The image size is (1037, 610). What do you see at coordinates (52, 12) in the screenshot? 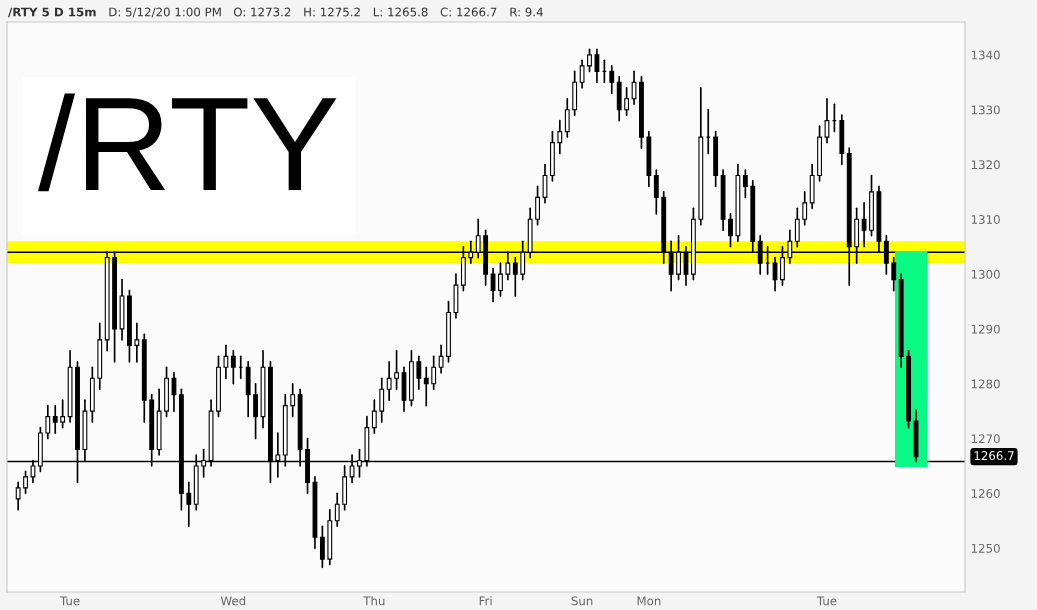
I see `text: /RTY 5 D 15m` at bounding box center [52, 12].